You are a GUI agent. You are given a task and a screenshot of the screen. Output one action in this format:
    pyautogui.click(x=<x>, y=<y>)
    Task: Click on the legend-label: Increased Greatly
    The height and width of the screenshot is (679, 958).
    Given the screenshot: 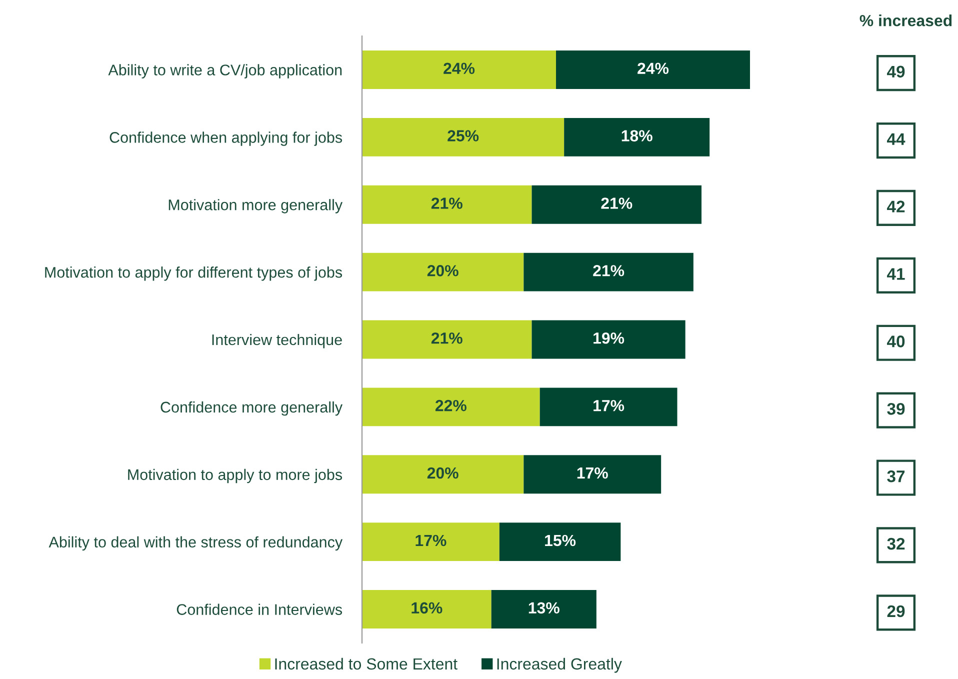 What is the action you would take?
    pyautogui.click(x=559, y=665)
    